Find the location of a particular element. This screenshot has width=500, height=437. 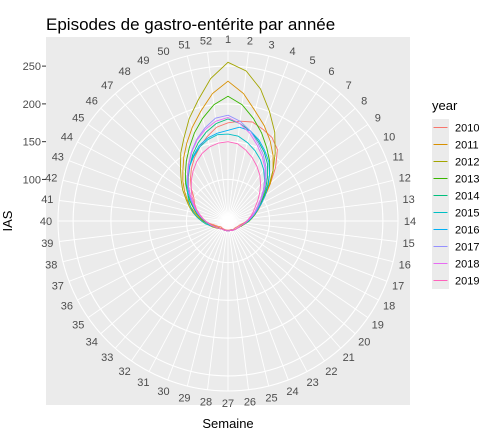

week-label: 37 is located at coordinates (58, 287).